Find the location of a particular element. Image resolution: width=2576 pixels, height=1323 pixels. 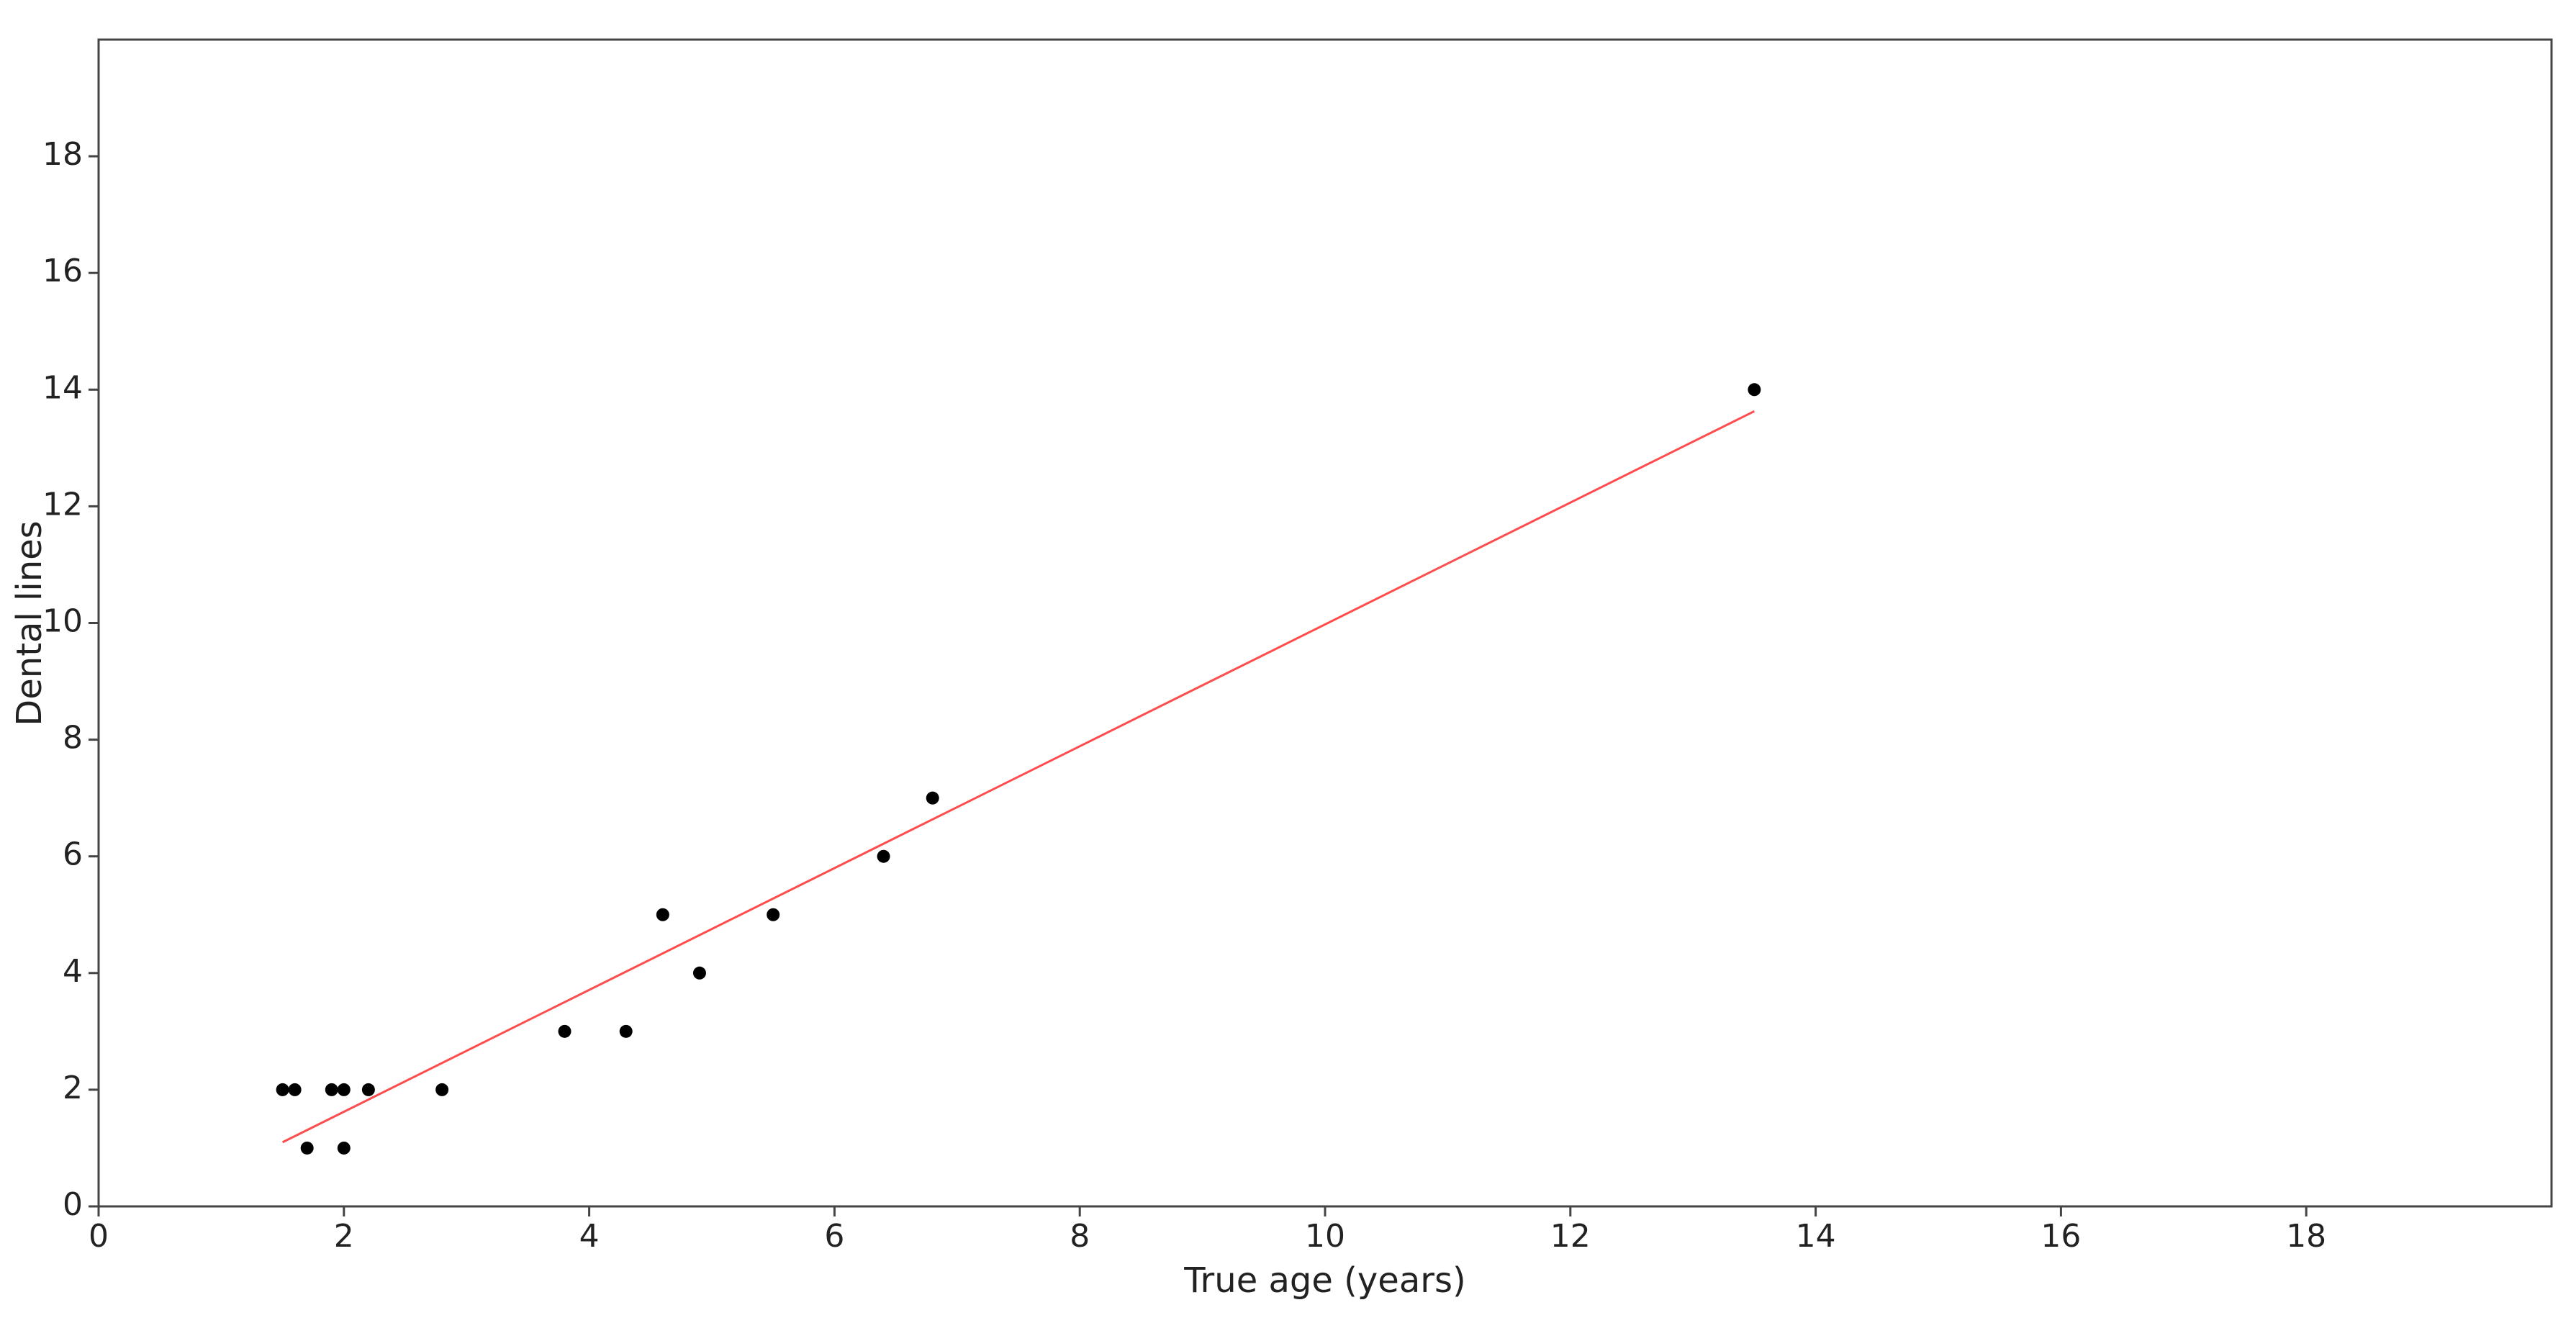

y-tick-label: 4 is located at coordinates (73, 971).